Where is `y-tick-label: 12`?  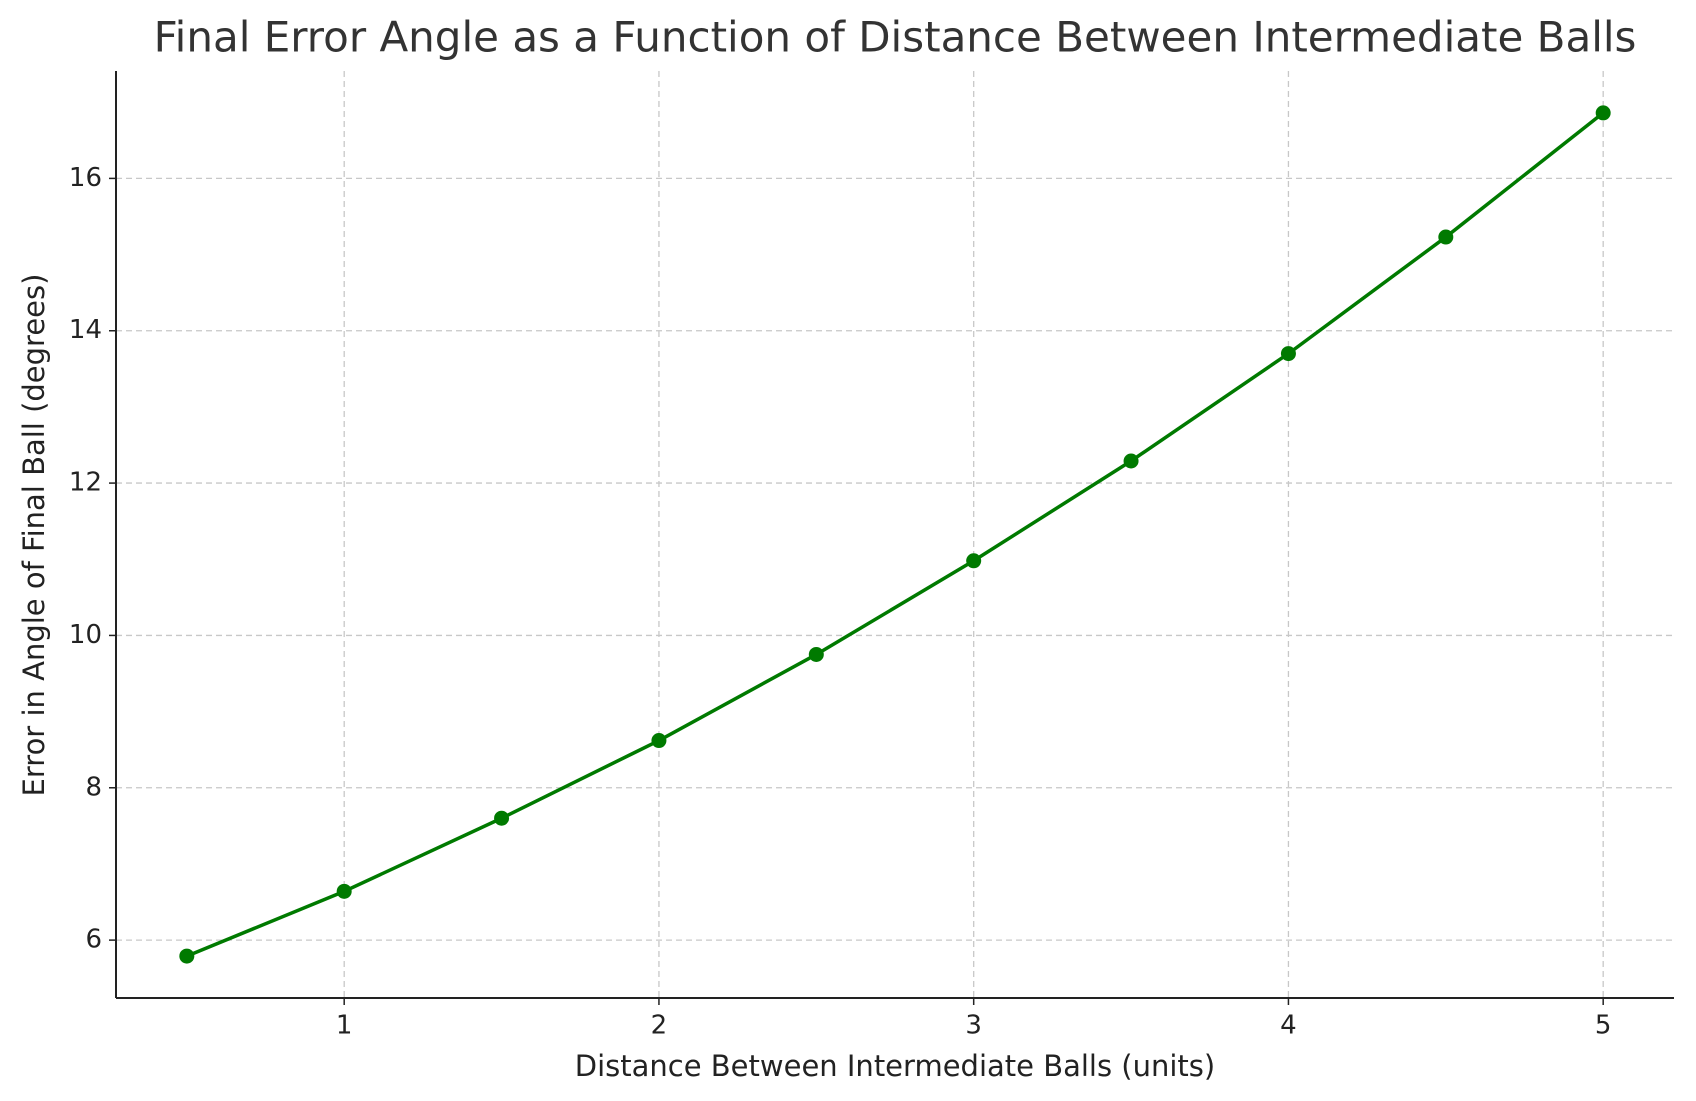 y-tick-label: 12 is located at coordinates (85, 483).